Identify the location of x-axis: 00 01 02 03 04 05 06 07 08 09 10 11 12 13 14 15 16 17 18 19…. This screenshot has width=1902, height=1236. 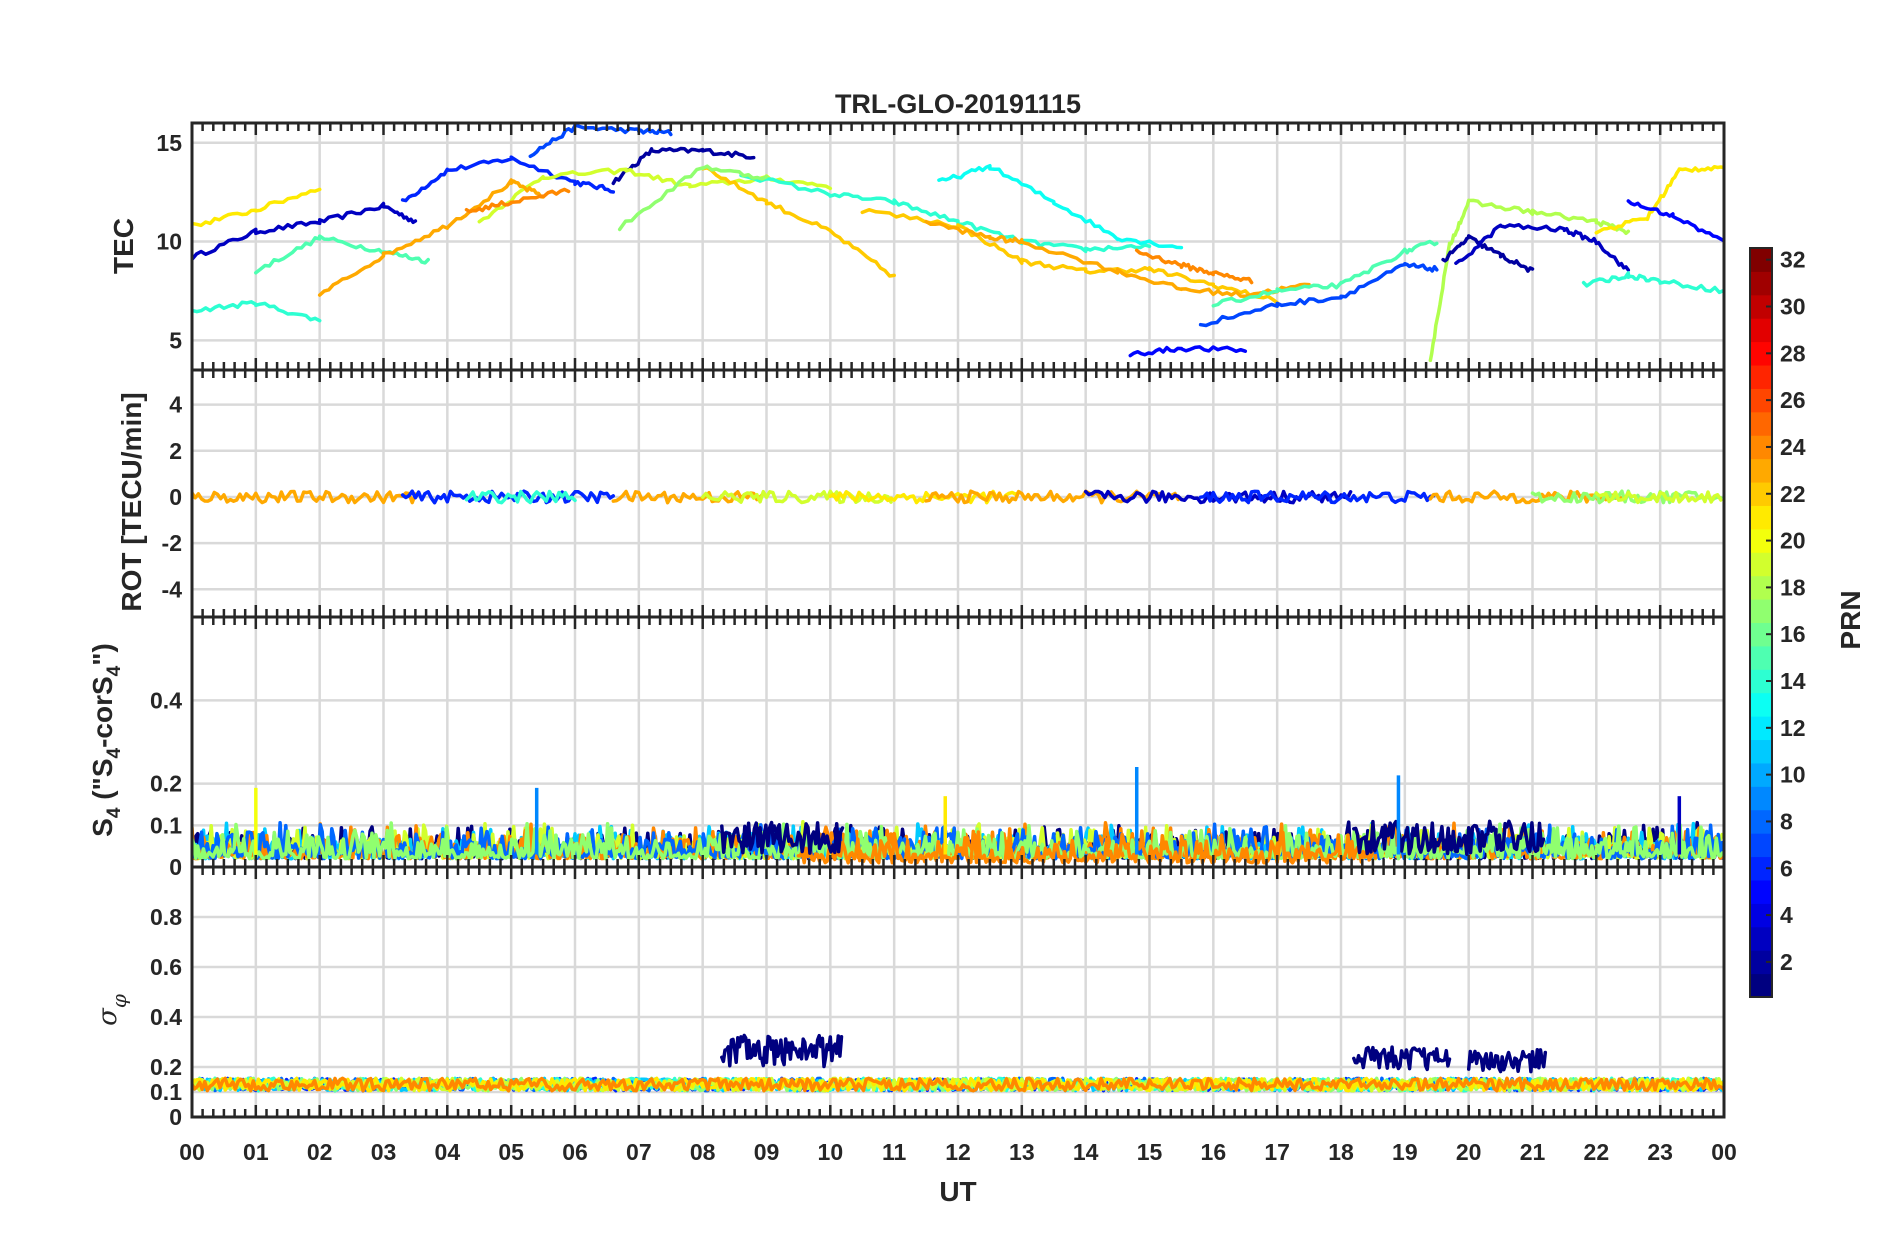
(958, 1152).